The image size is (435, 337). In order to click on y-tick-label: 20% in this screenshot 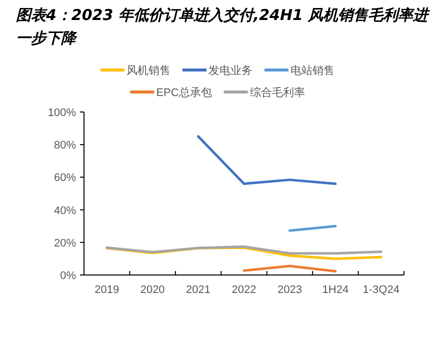, I will do `click(65, 243)`.